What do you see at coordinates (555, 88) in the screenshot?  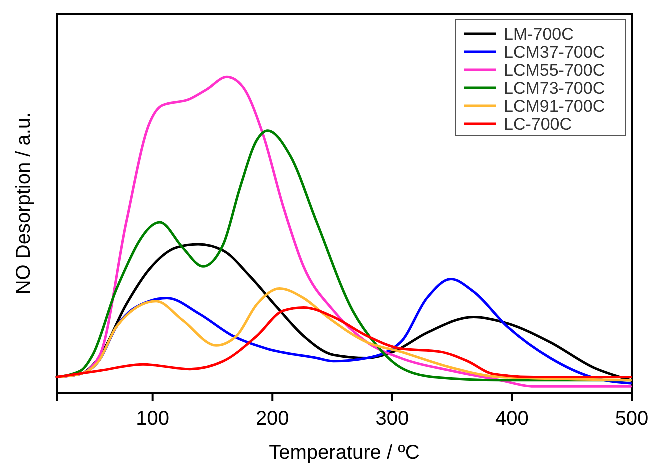 I see `legend-label: LCM73-700C` at bounding box center [555, 88].